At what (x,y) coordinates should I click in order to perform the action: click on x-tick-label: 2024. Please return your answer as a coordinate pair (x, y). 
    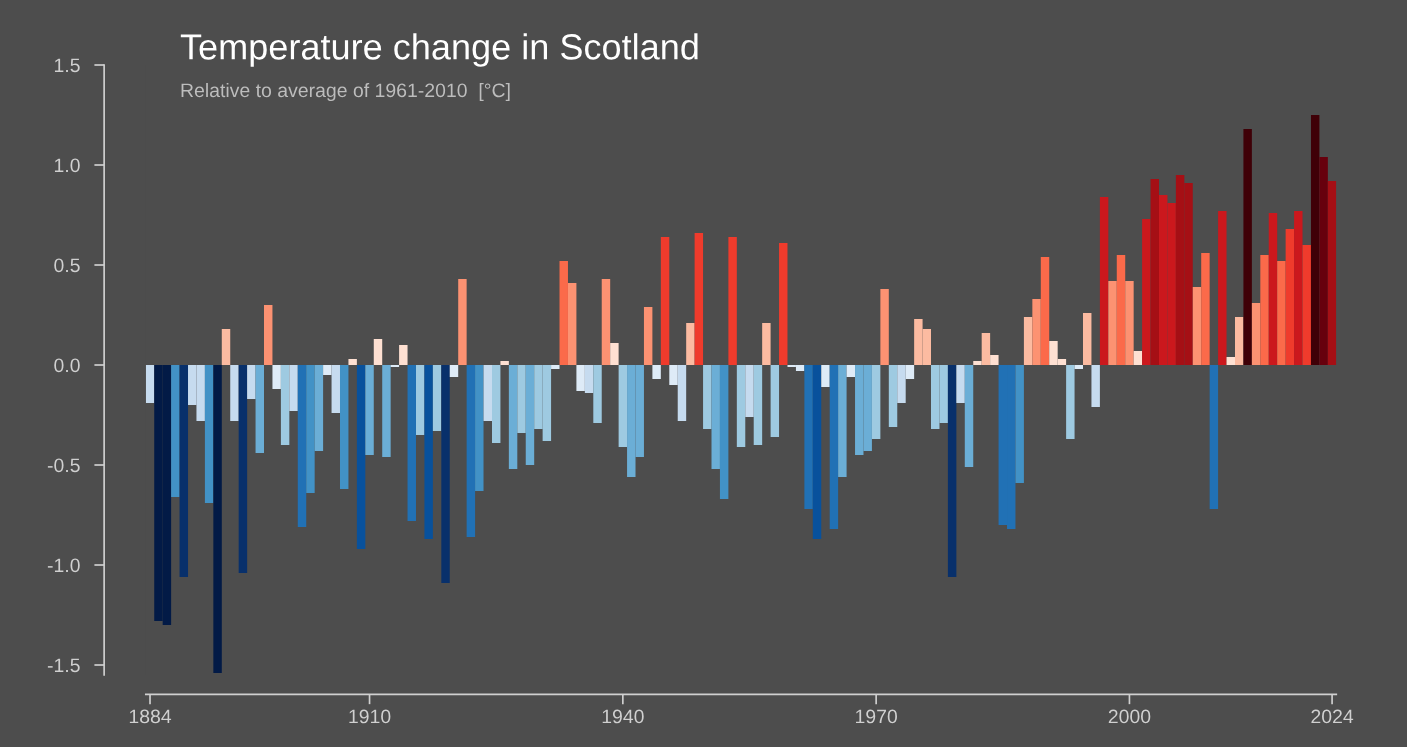
    Looking at the image, I should click on (1332, 716).